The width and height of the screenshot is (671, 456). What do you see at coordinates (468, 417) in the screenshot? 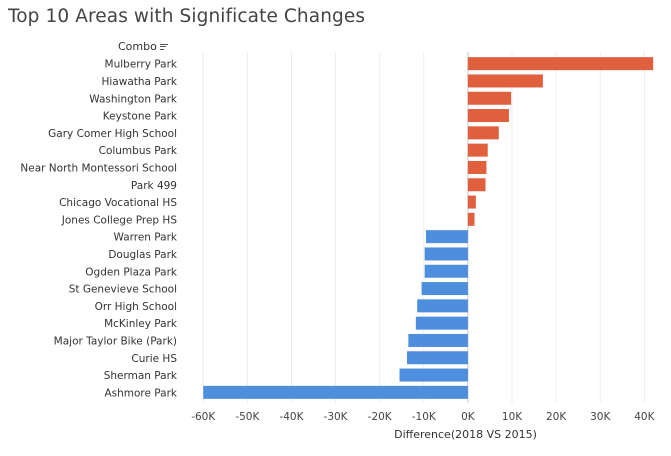
I see `x-tick-label: 0K` at bounding box center [468, 417].